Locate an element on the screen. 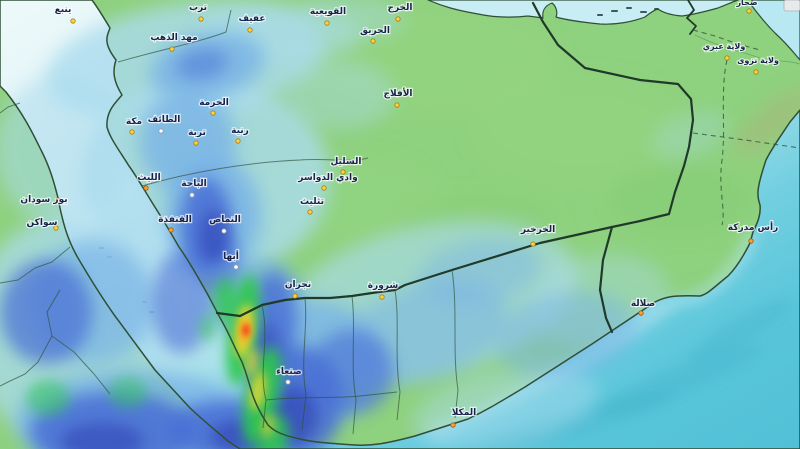 Image resolution: width=800 pixels, height=449 pixels. city-marker: وادي الدواسر is located at coordinates (327, 181).